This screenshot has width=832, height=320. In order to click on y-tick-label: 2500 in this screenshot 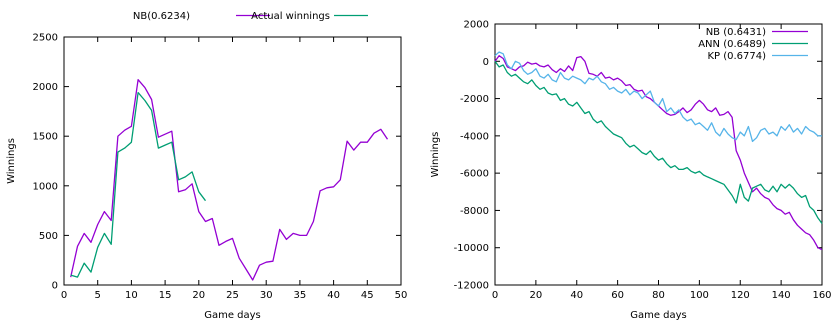, I will do `click(45, 38)`.